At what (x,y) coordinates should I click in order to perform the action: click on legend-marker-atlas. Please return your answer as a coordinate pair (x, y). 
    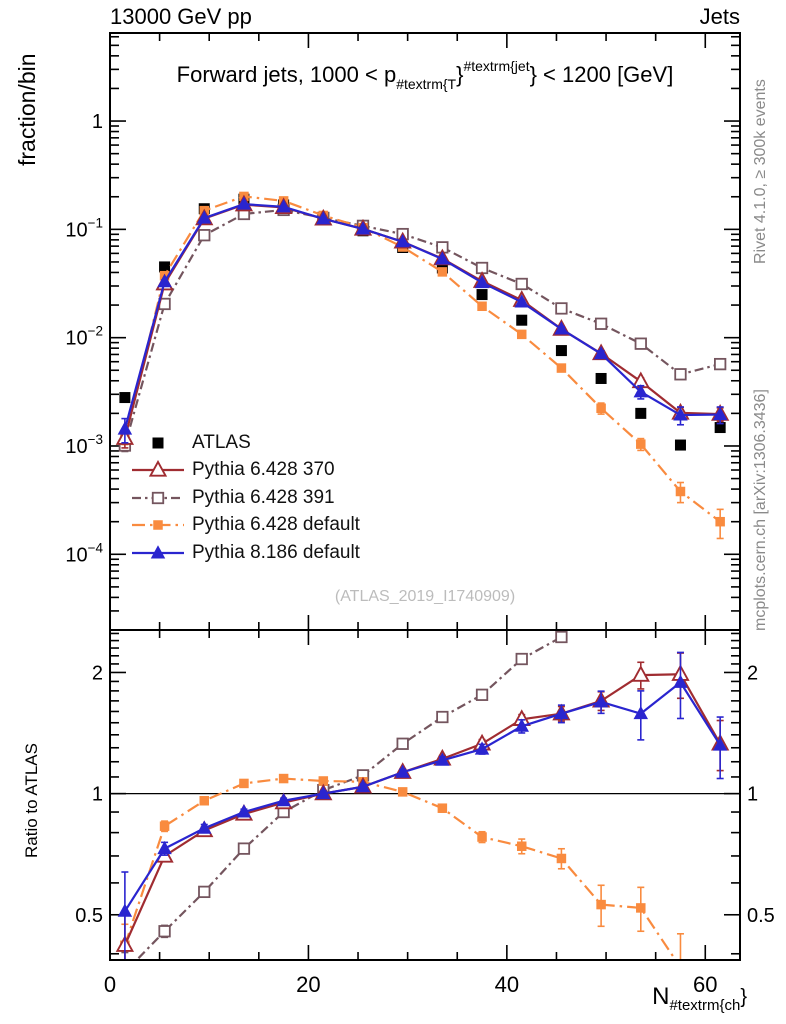
    Looking at the image, I should click on (158, 443).